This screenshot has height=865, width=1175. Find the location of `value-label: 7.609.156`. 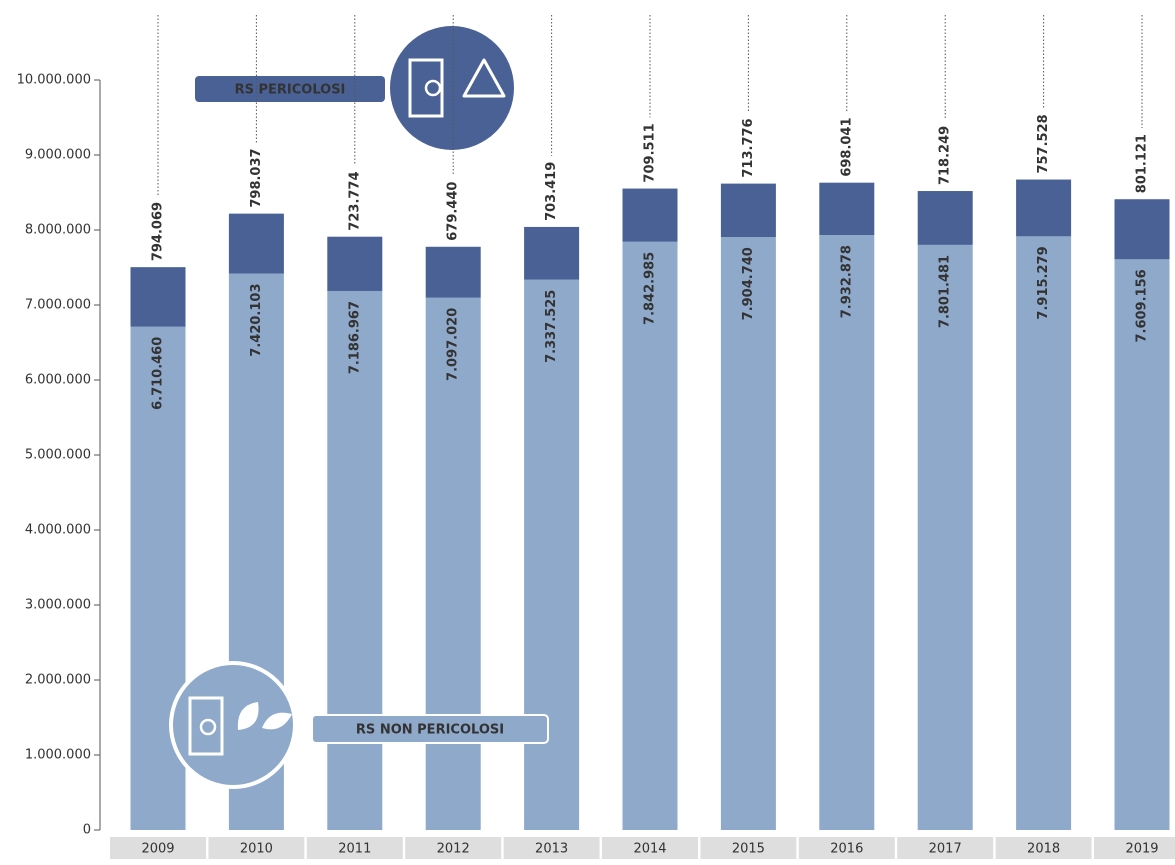

value-label: 7.609.156 is located at coordinates (1142, 305).